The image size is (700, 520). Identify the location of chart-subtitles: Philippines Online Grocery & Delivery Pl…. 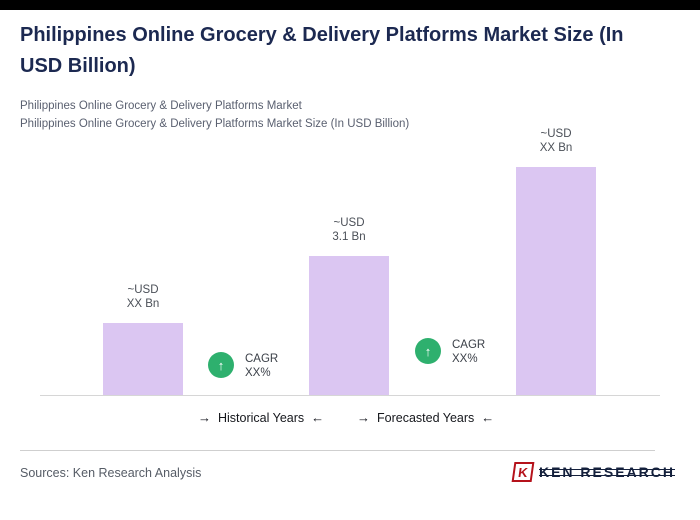
(330, 115).